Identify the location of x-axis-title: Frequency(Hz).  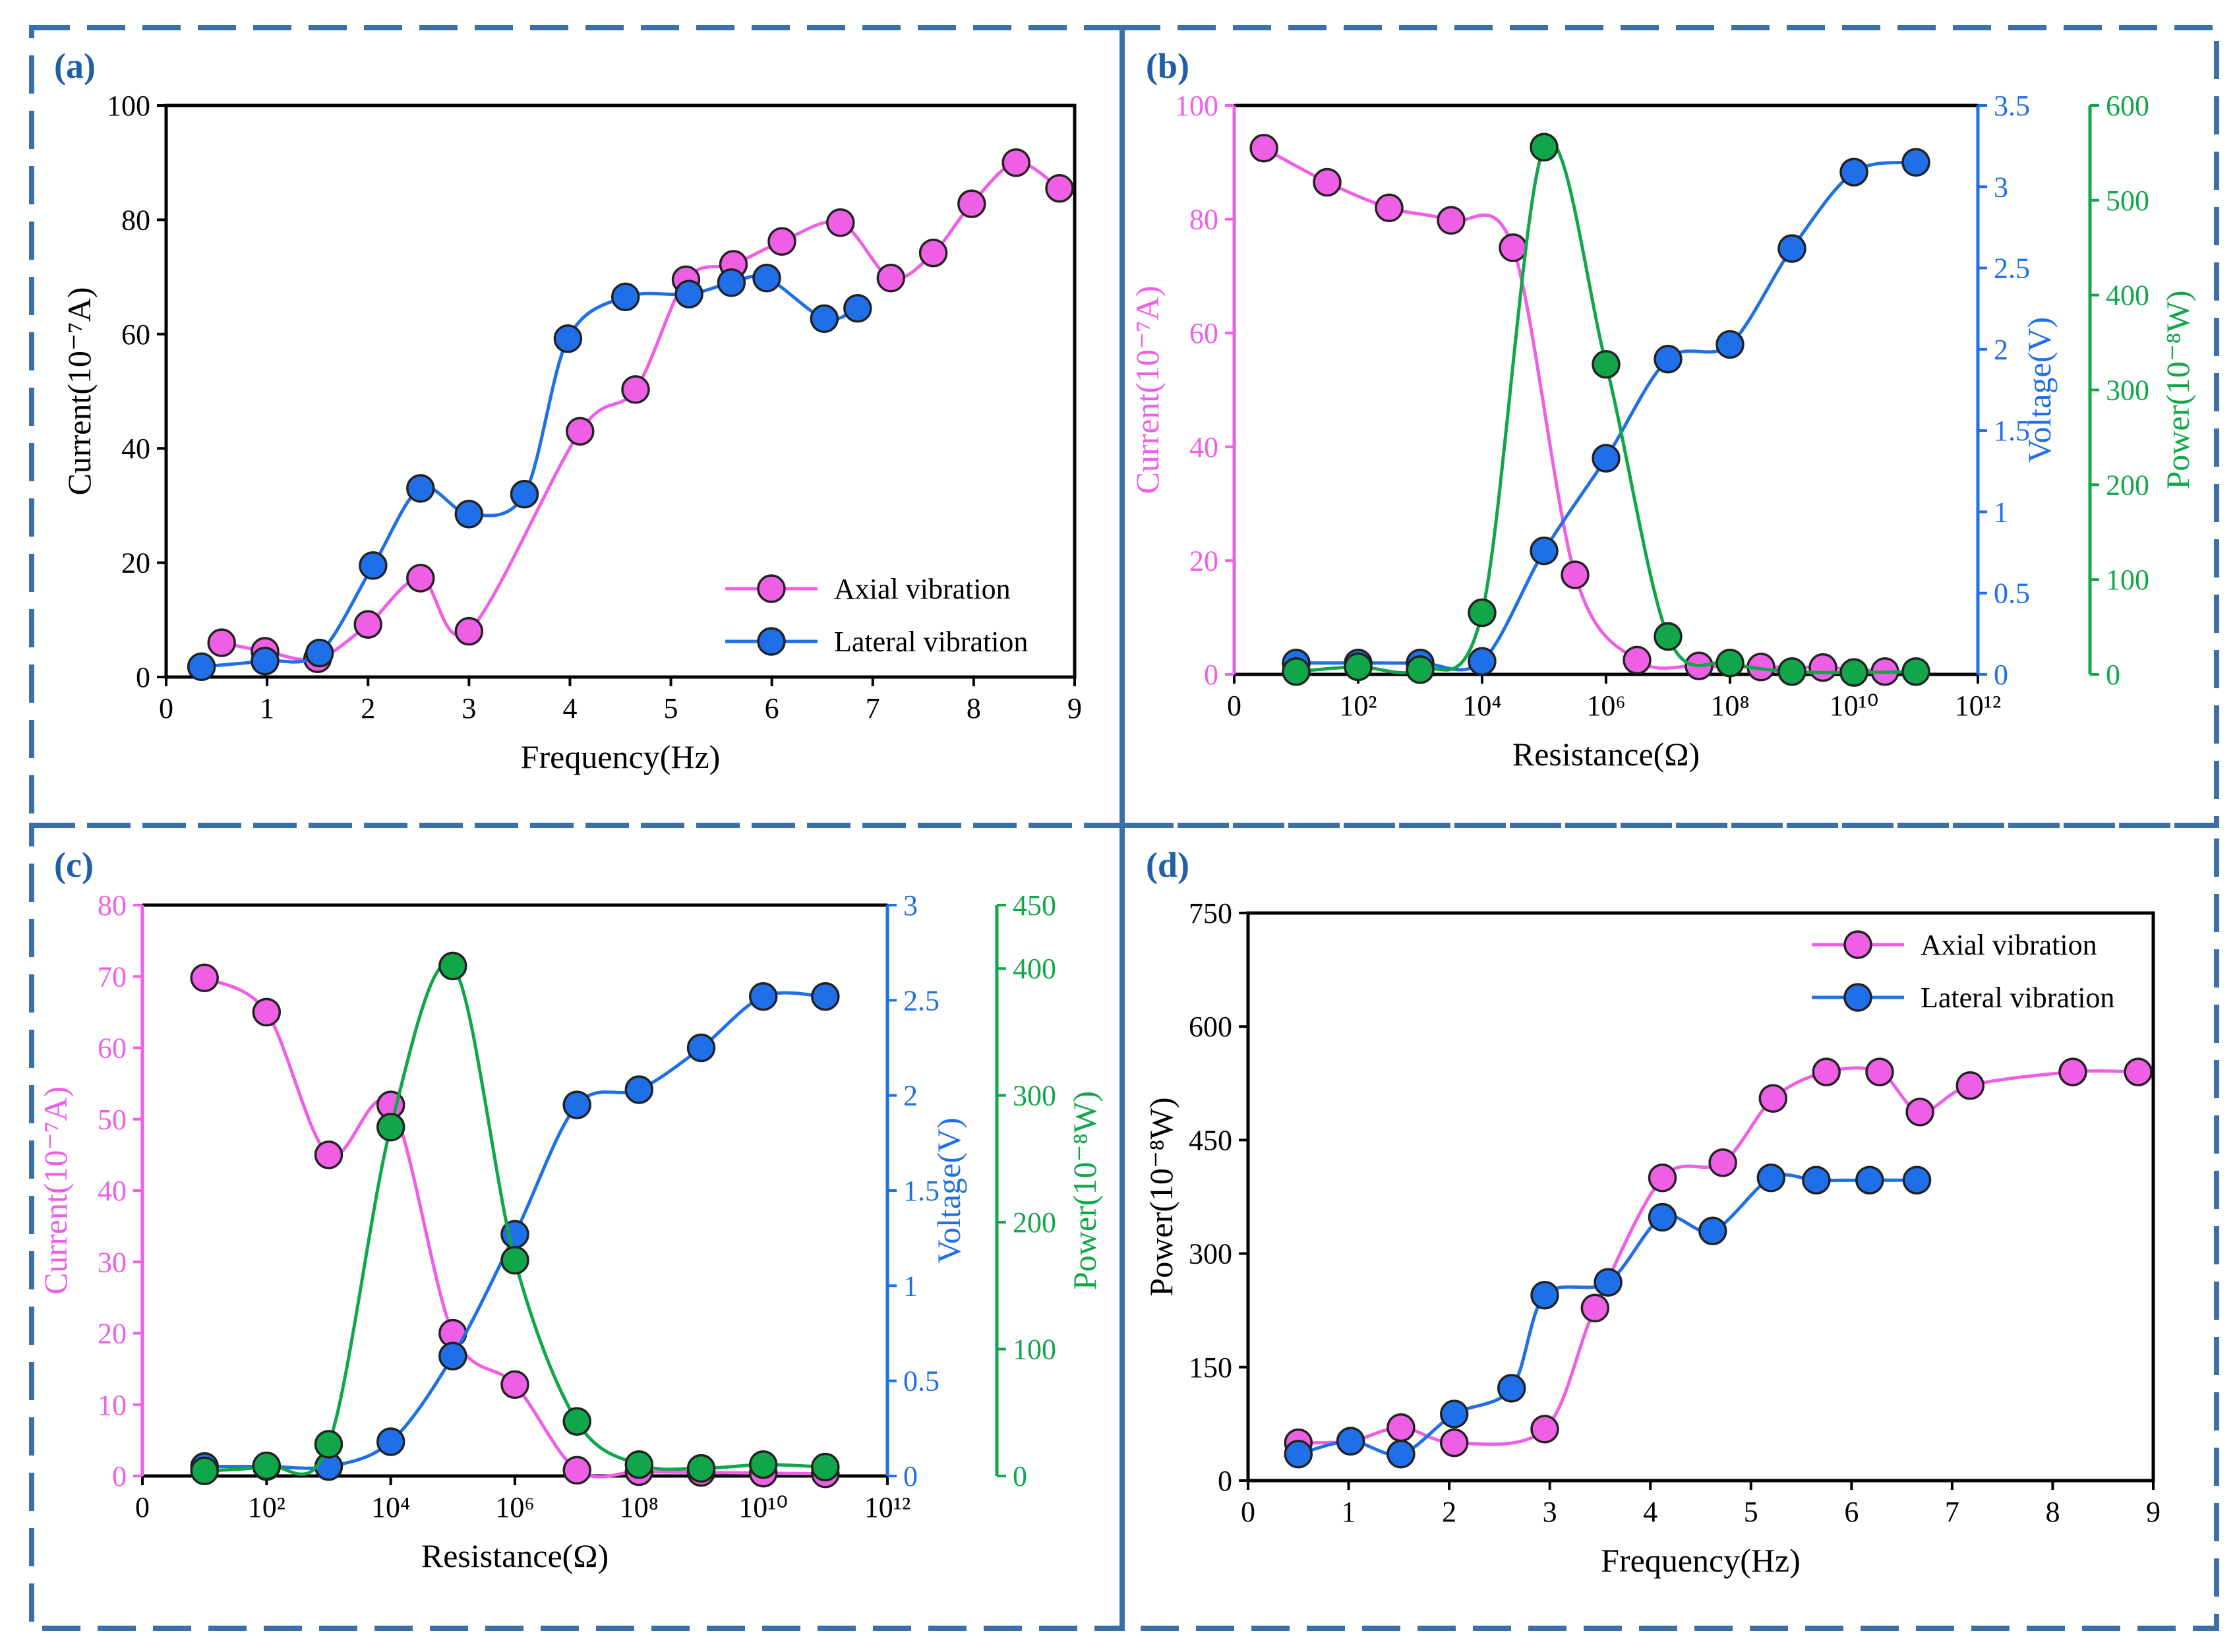
(1701, 1560).